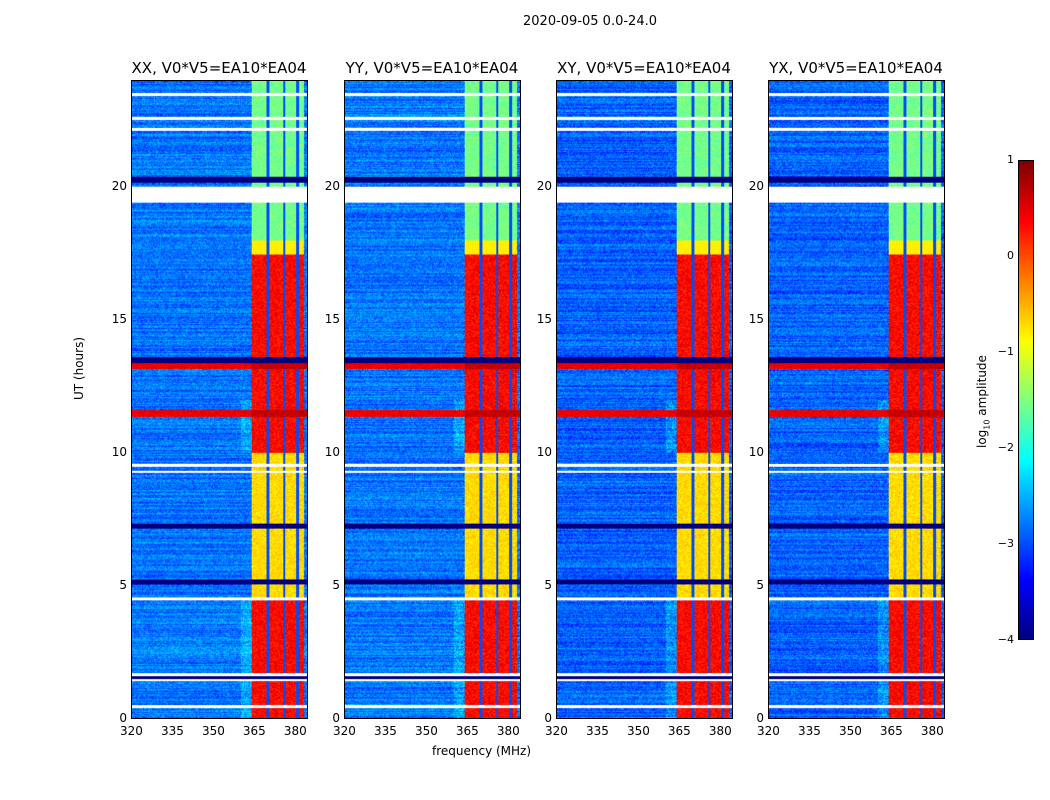 This screenshot has width=1050, height=800. I want to click on y-axis-label: UT (hours), so click(79, 368).